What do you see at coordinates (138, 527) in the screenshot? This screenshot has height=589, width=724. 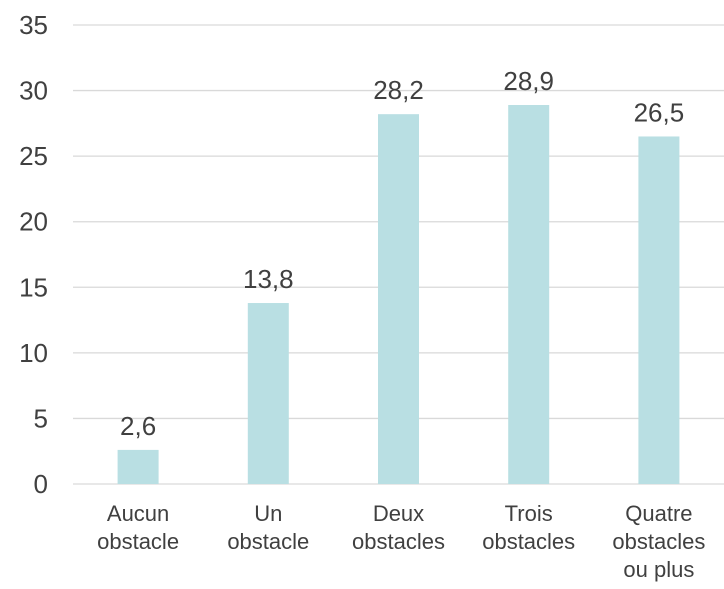 I see `category-label: Aucun obstacle` at bounding box center [138, 527].